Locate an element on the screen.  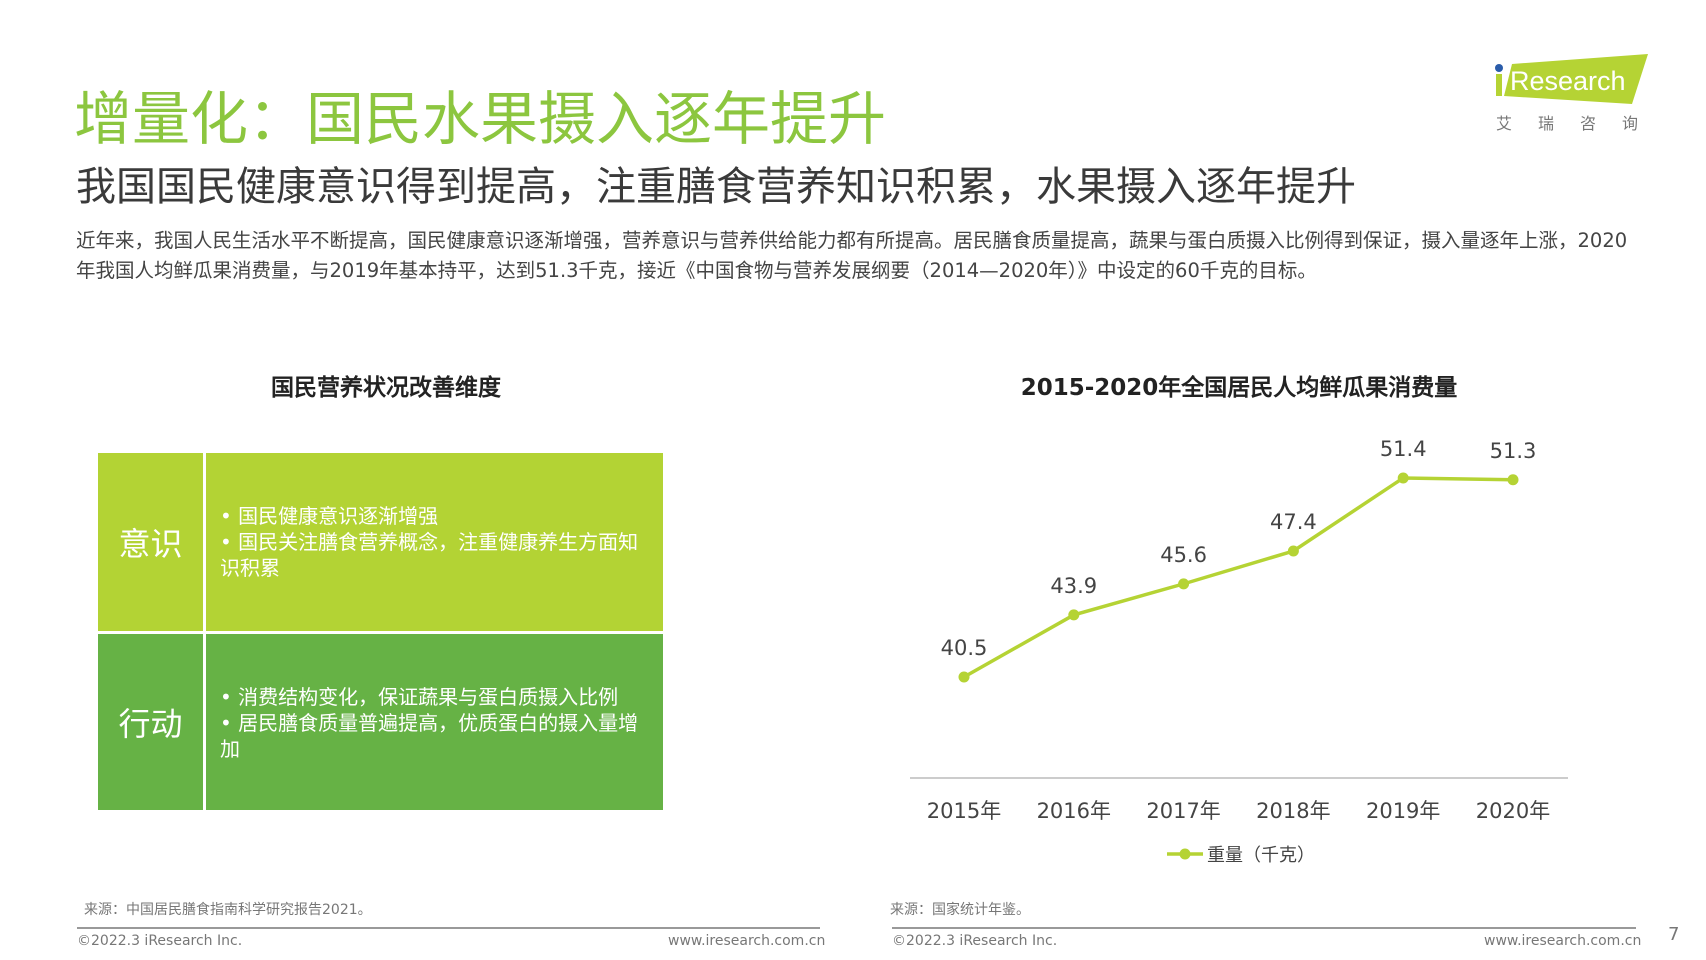
right-source: 来源：国家统计年鉴。 is located at coordinates (960, 910).